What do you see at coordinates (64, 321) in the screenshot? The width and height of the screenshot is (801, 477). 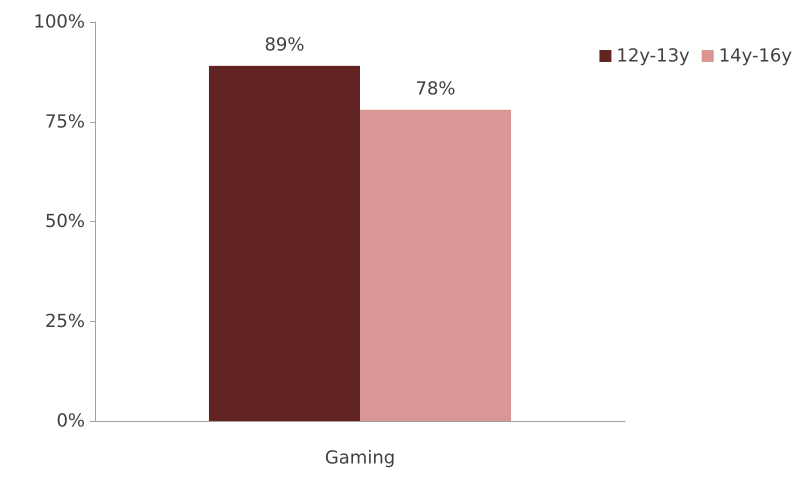 I see `y-tick-label: 25%` at bounding box center [64, 321].